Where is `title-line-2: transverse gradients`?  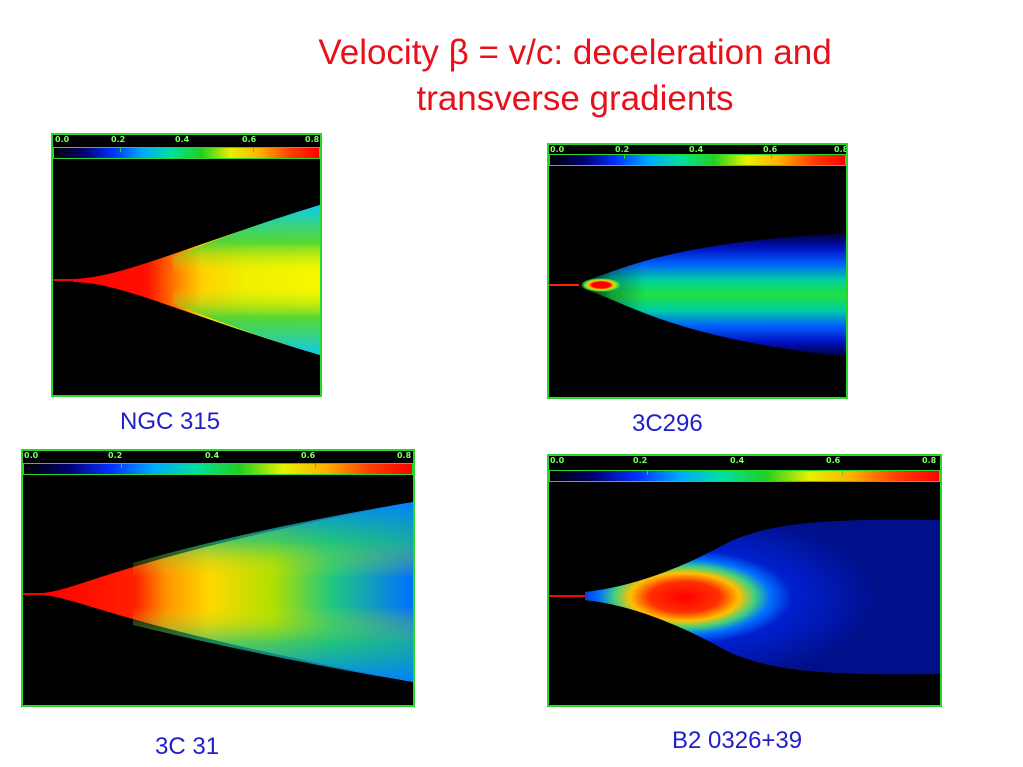
title-line-2: transverse gradients is located at coordinates (575, 98).